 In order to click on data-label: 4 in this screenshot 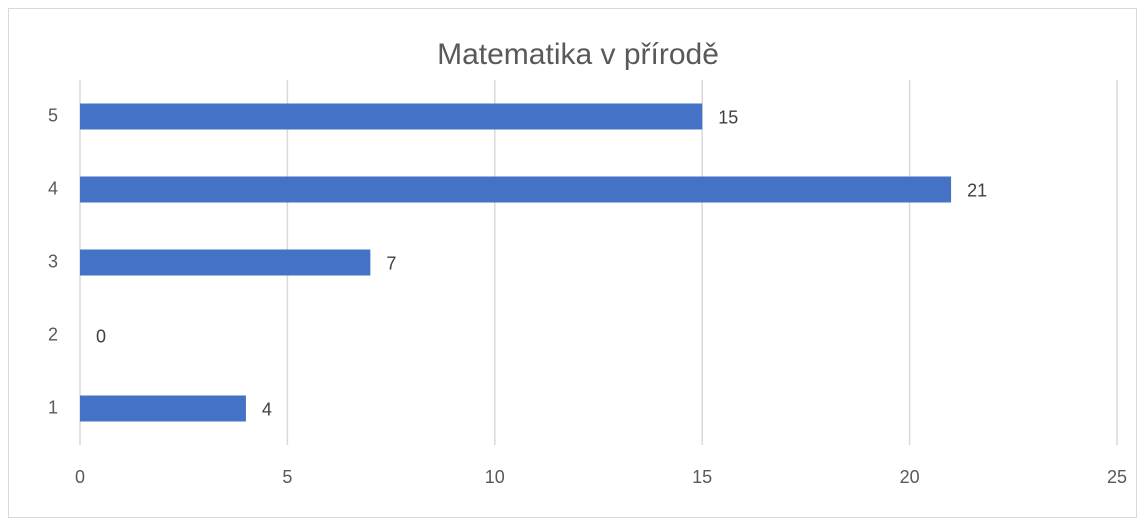, I will do `click(267, 409)`.